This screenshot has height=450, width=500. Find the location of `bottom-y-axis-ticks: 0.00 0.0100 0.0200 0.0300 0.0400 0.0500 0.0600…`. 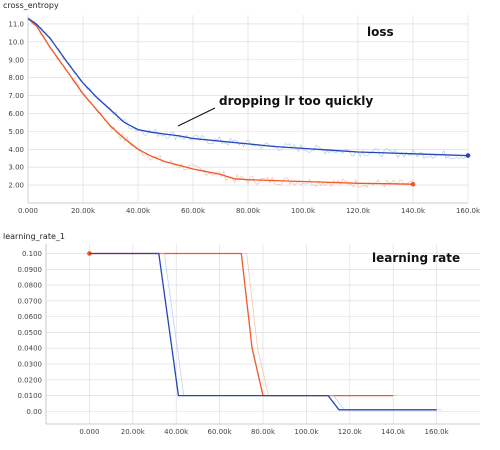

bottom-y-axis-ticks: 0.00 0.0100 0.0200 0.0300 0.0400 0.0500 0.0600… is located at coordinates (30, 333).